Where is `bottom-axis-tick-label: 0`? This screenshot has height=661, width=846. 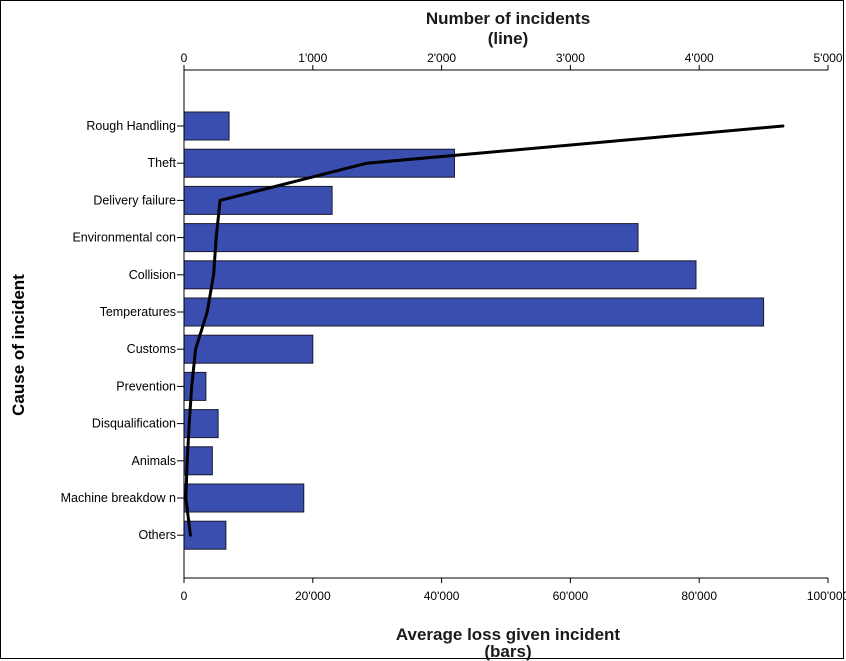
bottom-axis-tick-label: 0 is located at coordinates (184, 596).